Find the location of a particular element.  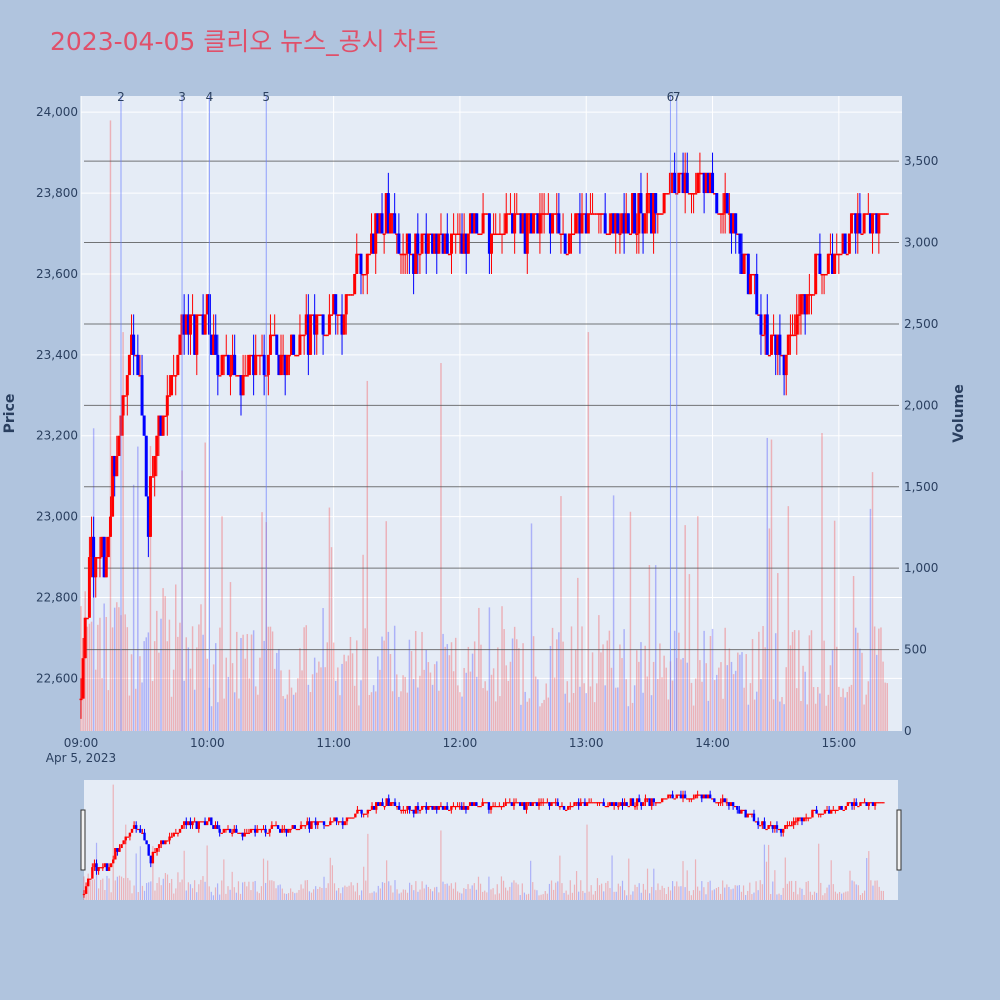

range-slider-left-handle is located at coordinates (83, 840).